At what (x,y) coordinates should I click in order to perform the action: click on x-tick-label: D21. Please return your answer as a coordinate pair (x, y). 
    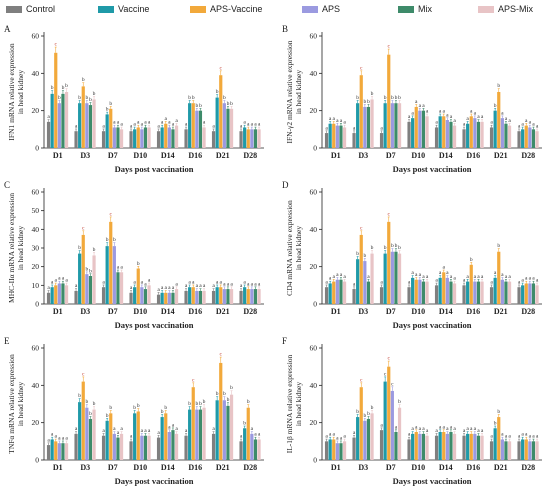
    Looking at the image, I should click on (501, 155).